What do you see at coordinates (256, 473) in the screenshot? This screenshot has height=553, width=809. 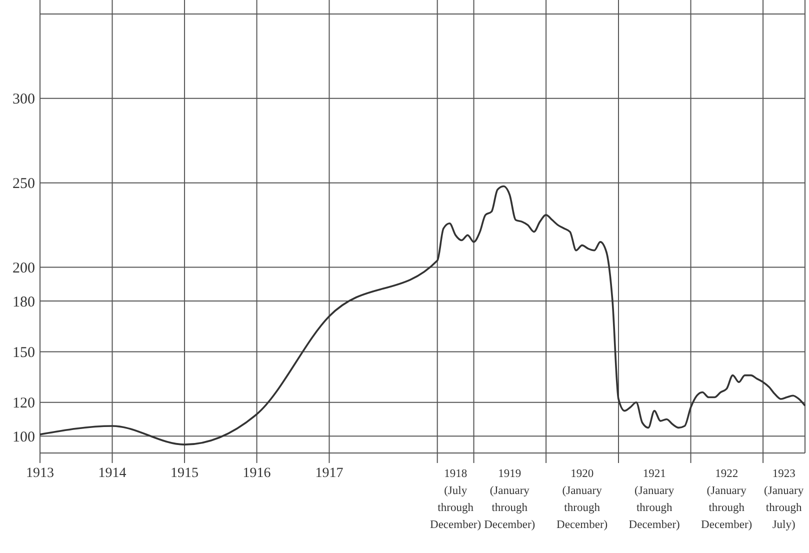 I see `x-tick-label: 1916` at bounding box center [256, 473].